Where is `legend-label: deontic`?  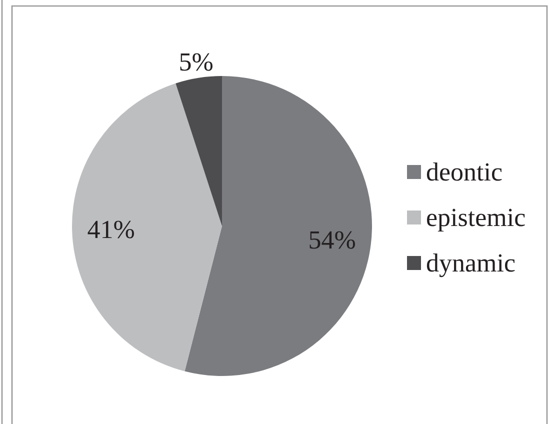
legend-label: deontic is located at coordinates (464, 172).